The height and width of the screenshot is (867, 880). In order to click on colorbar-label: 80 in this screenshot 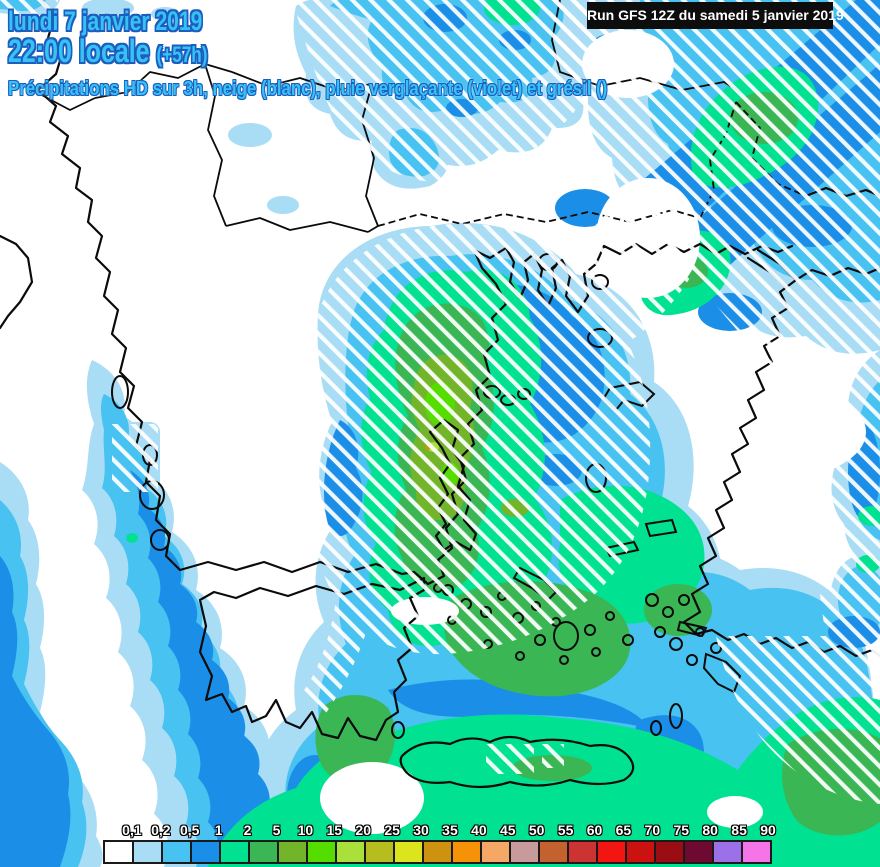, I will do `click(710, 830)`.